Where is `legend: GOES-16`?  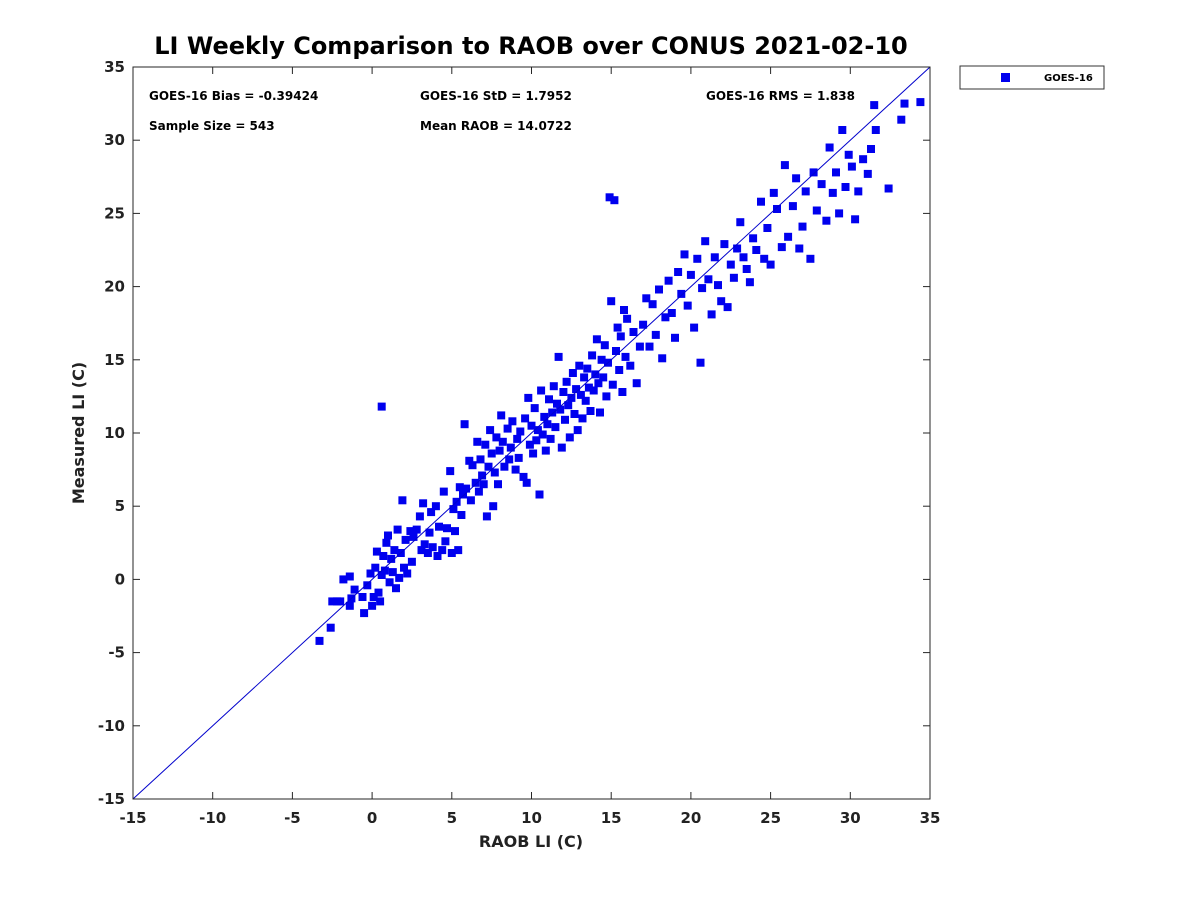 legend: GOES-16 is located at coordinates (1032, 77).